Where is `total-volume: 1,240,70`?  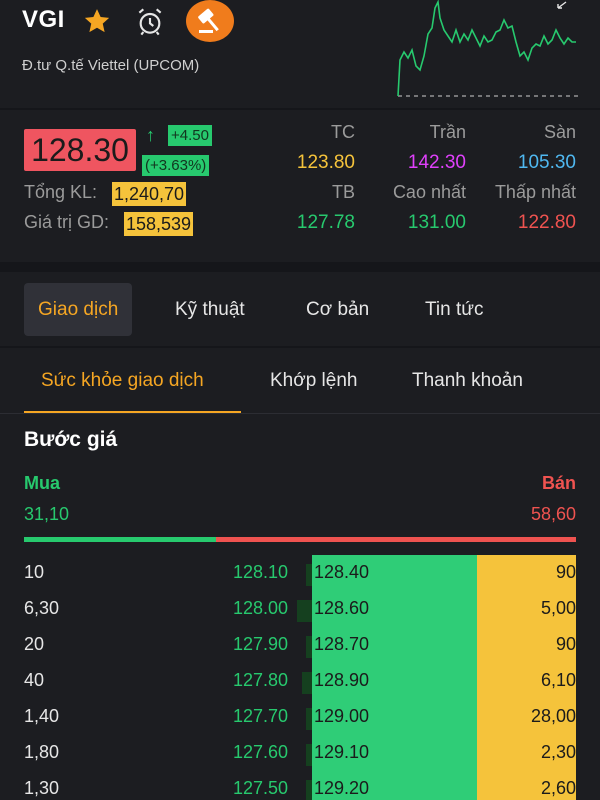 total-volume: 1,240,70 is located at coordinates (149, 194).